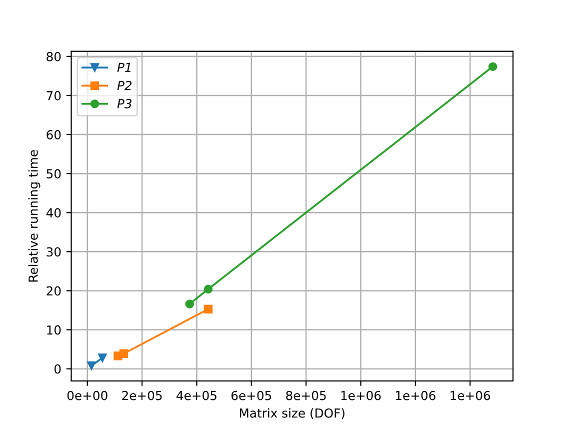  What do you see at coordinates (53, 173) in the screenshot?
I see `y-tick-label: 50` at bounding box center [53, 173].